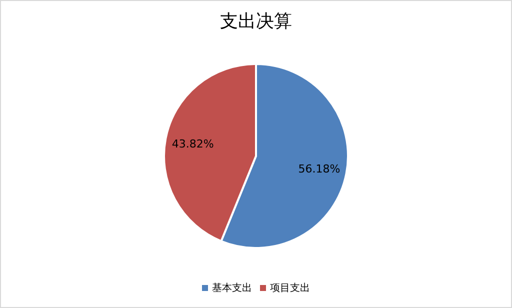 The width and height of the screenshot is (512, 308). Describe the element at coordinates (290, 288) in the screenshot. I see `legend-label: 项目支出` at that location.